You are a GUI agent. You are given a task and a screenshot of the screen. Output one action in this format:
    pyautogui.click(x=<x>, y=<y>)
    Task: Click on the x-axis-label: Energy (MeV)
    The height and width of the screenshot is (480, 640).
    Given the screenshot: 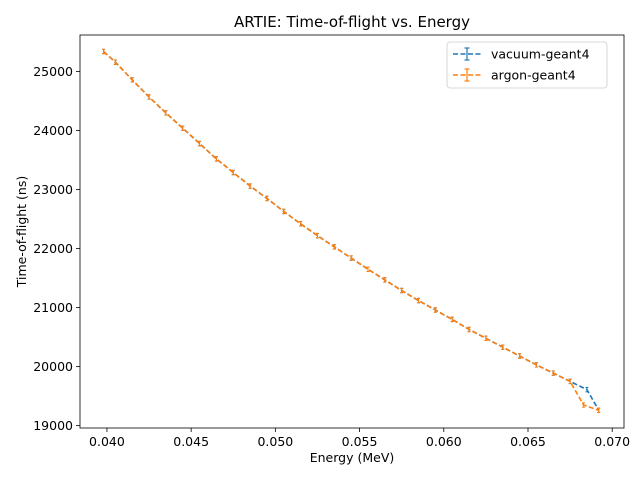 What is the action you would take?
    pyautogui.click(x=352, y=457)
    